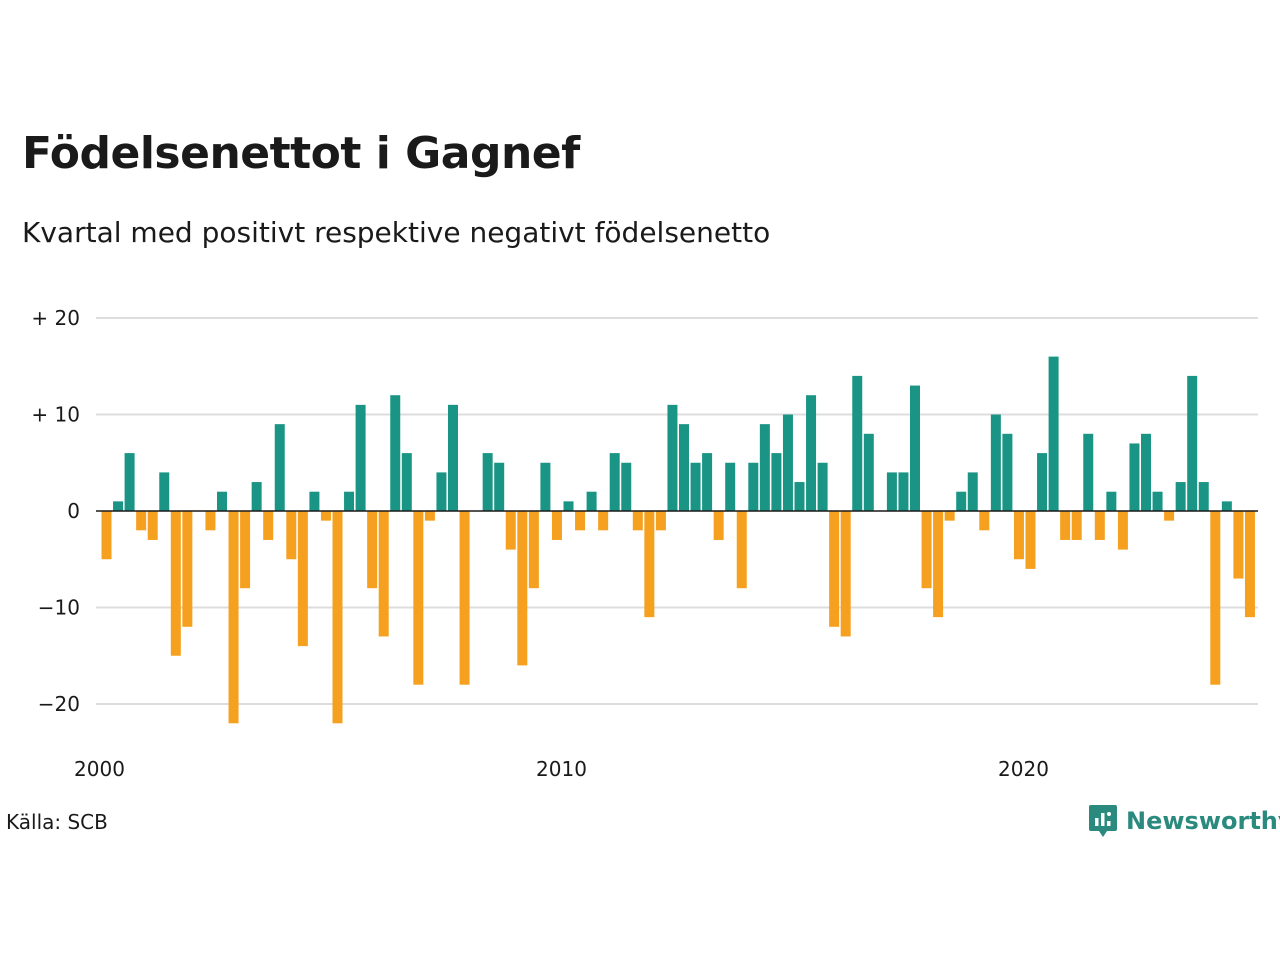 This screenshot has width=1280, height=960. I want to click on y-tick-label: + 10, so click(55, 415).